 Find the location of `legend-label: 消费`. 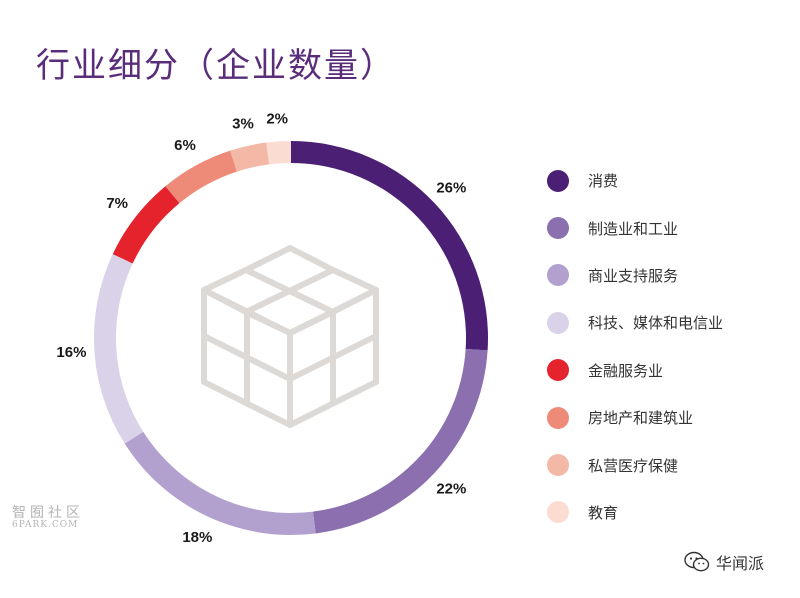

legend-label: 消费 is located at coordinates (603, 181).